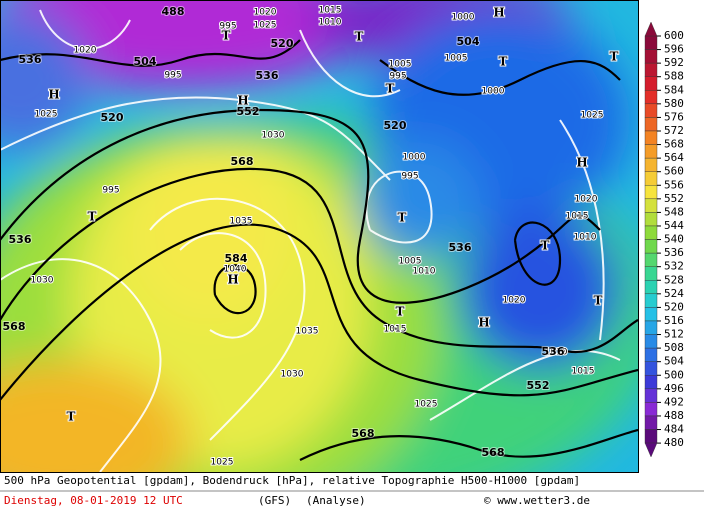 This screenshot has width=704, height=517. Describe the element at coordinates (674, 374) in the screenshot. I see `colorbar-label: 500` at that location.